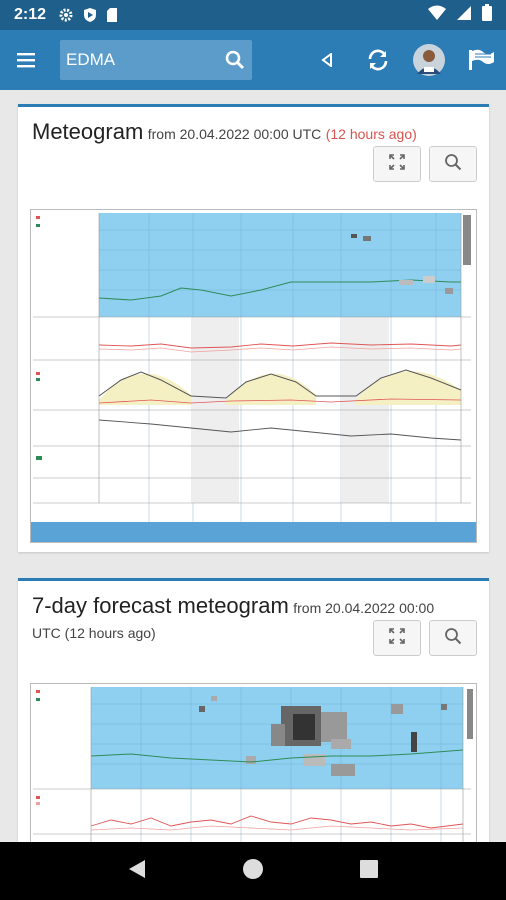  I want to click on battery-icon, so click(487, 15).